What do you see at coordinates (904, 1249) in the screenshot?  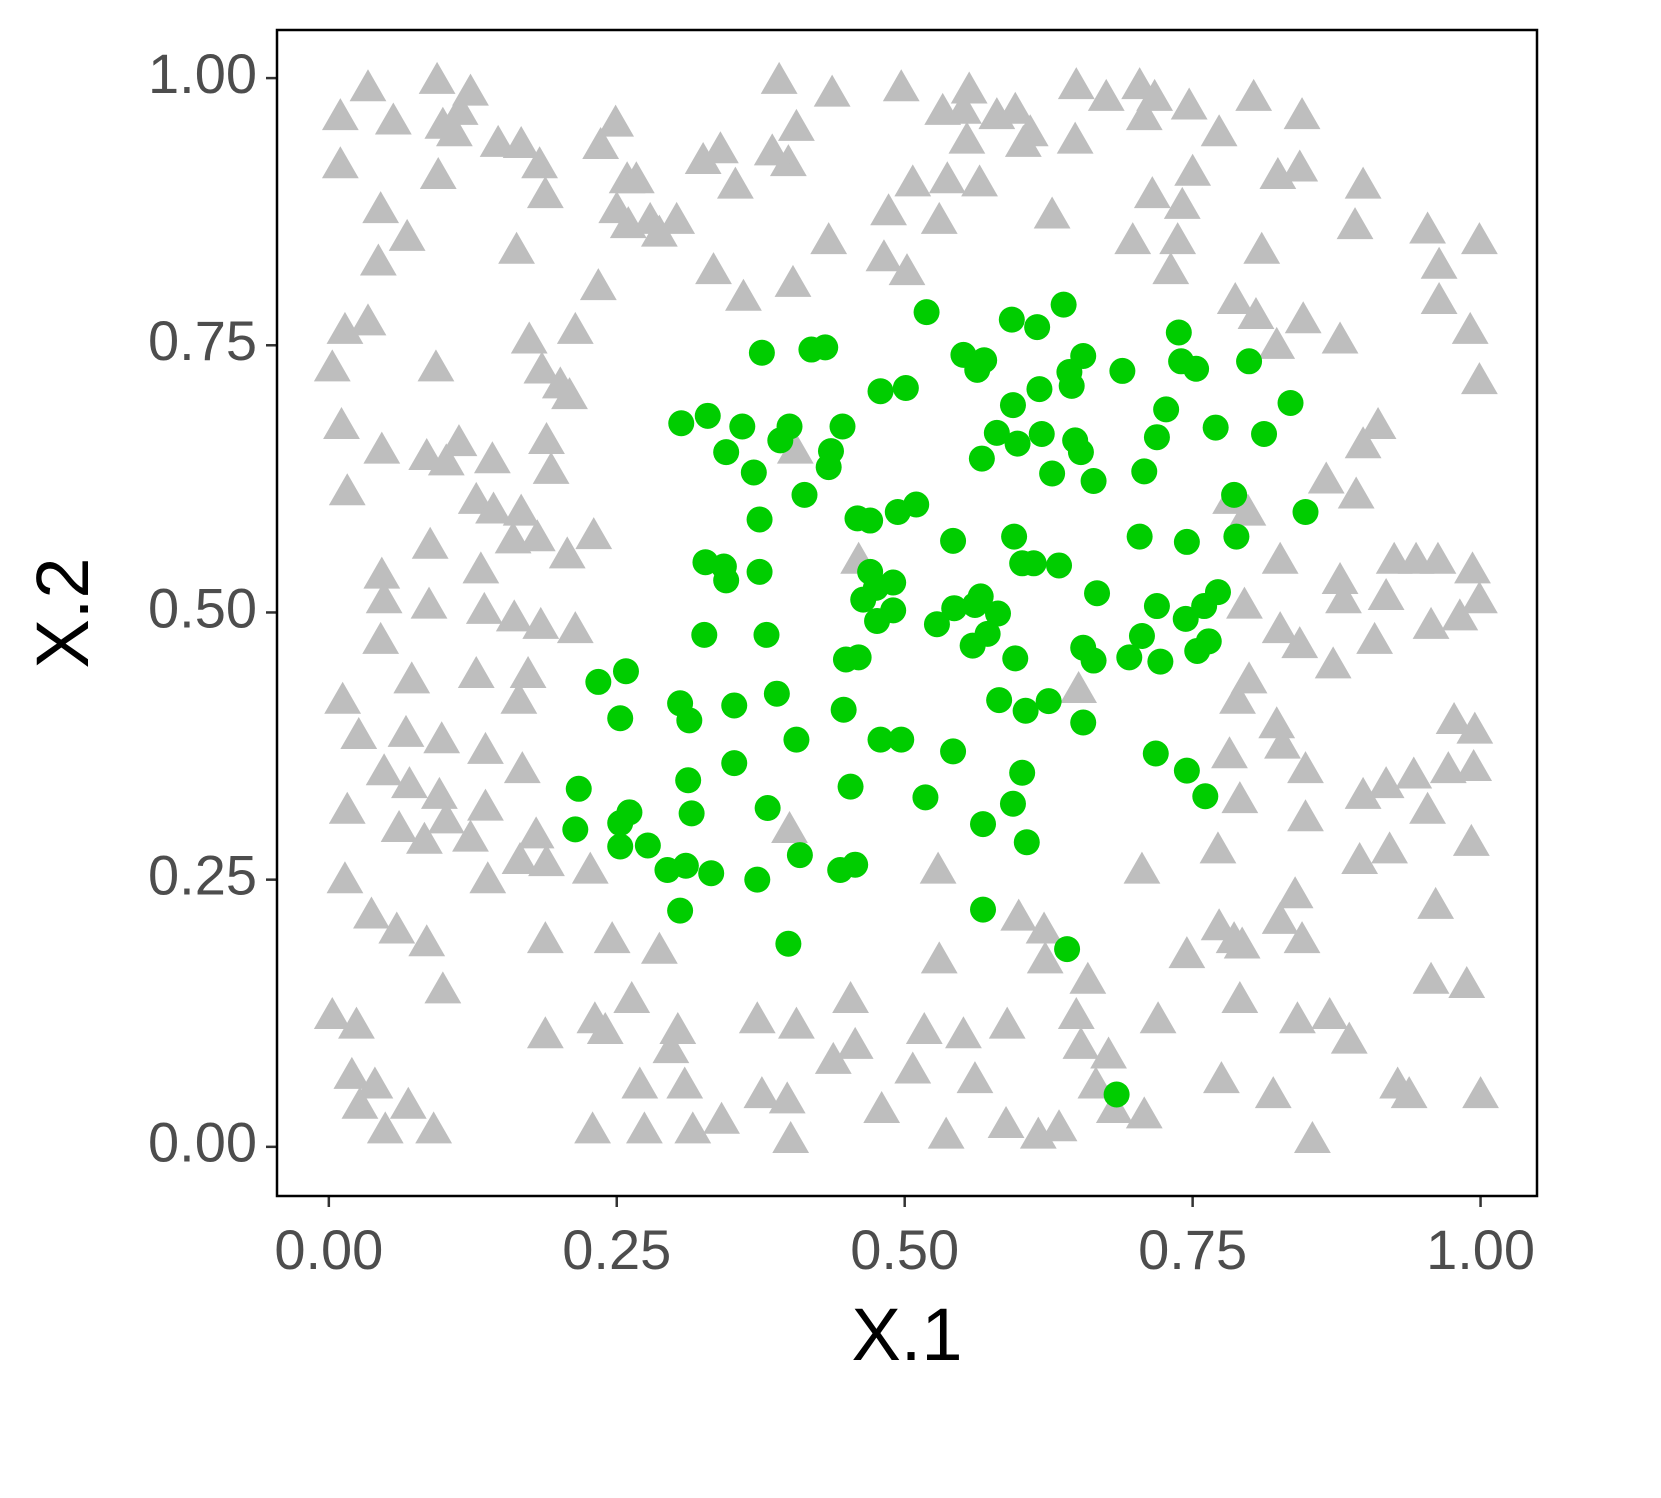 I see `x-tick-label: 0.50` at bounding box center [904, 1249].